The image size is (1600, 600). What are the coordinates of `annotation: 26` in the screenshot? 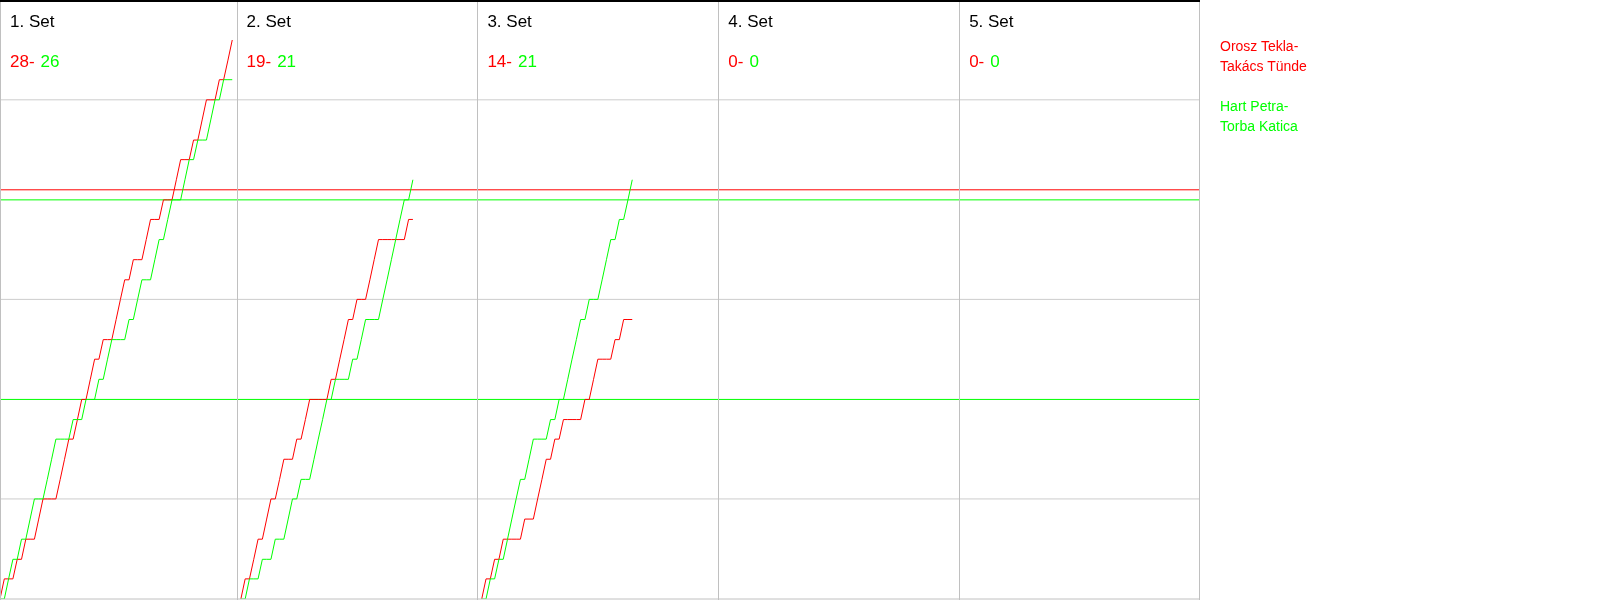 It's located at (50, 61).